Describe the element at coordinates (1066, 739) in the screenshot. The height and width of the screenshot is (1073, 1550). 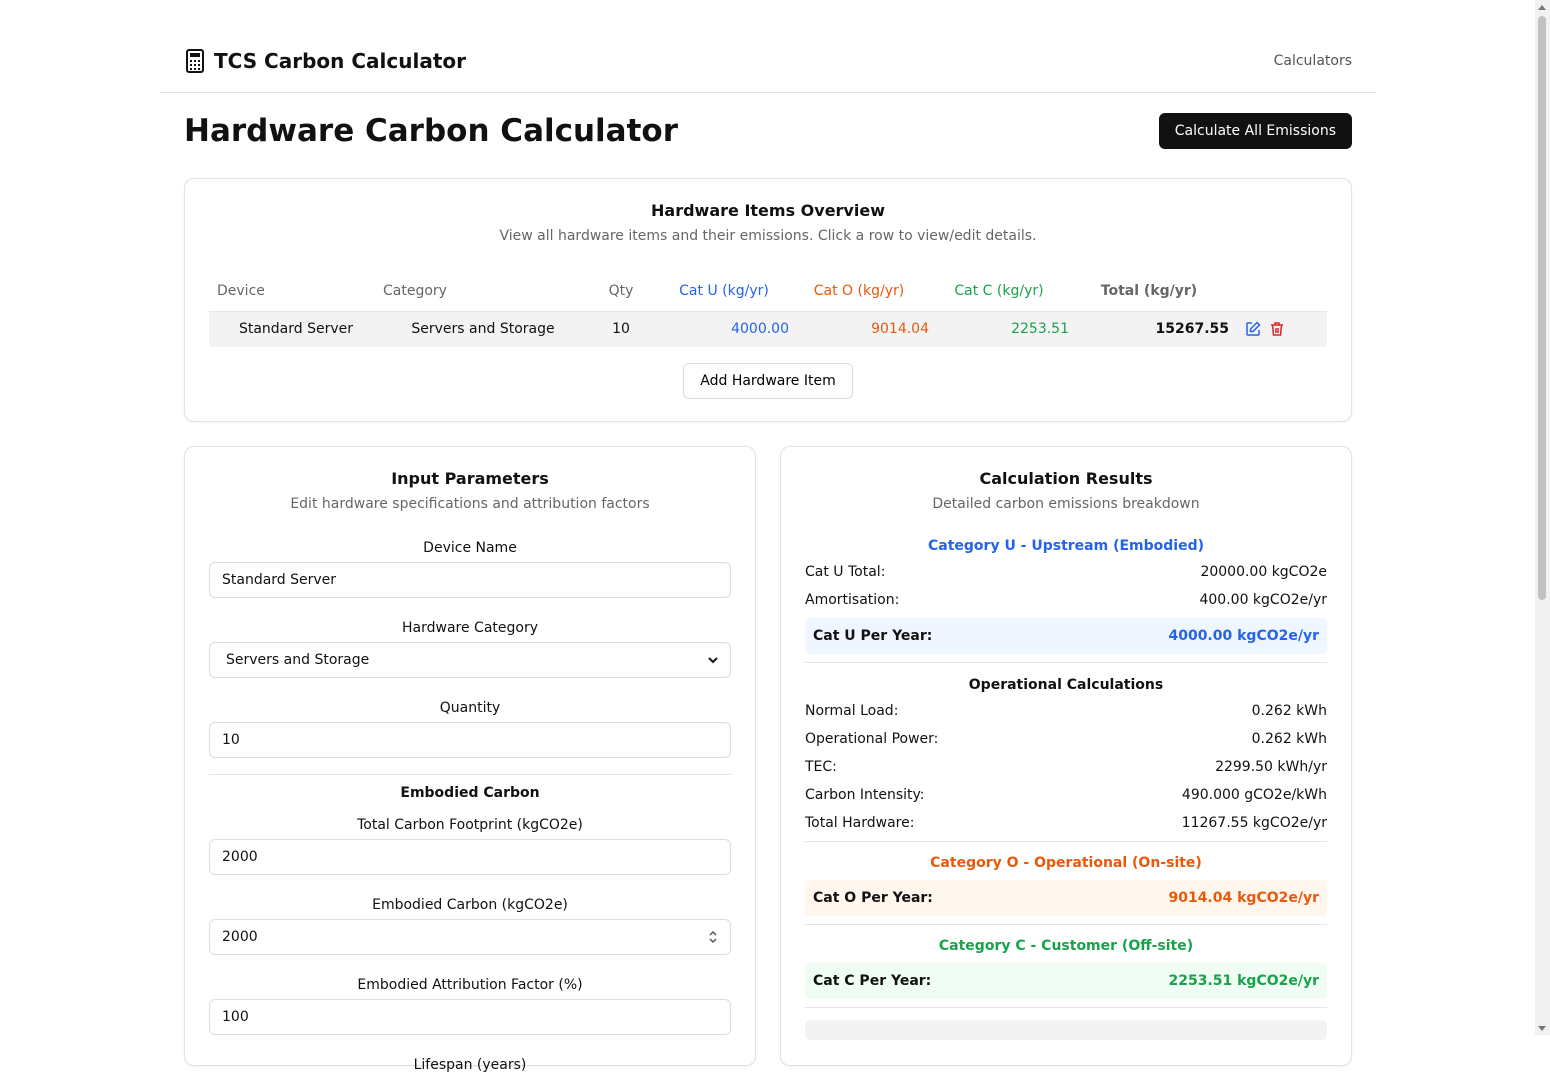
I see `result-row: Operational Power: 0.262 kWh` at that location.